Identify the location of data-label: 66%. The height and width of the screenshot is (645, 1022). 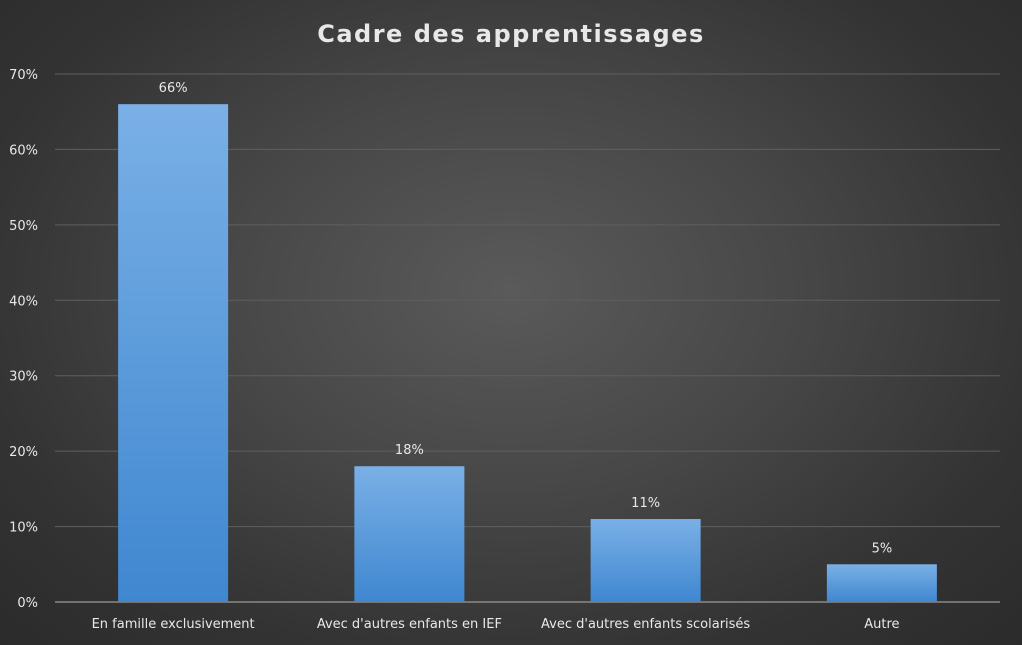
(173, 88).